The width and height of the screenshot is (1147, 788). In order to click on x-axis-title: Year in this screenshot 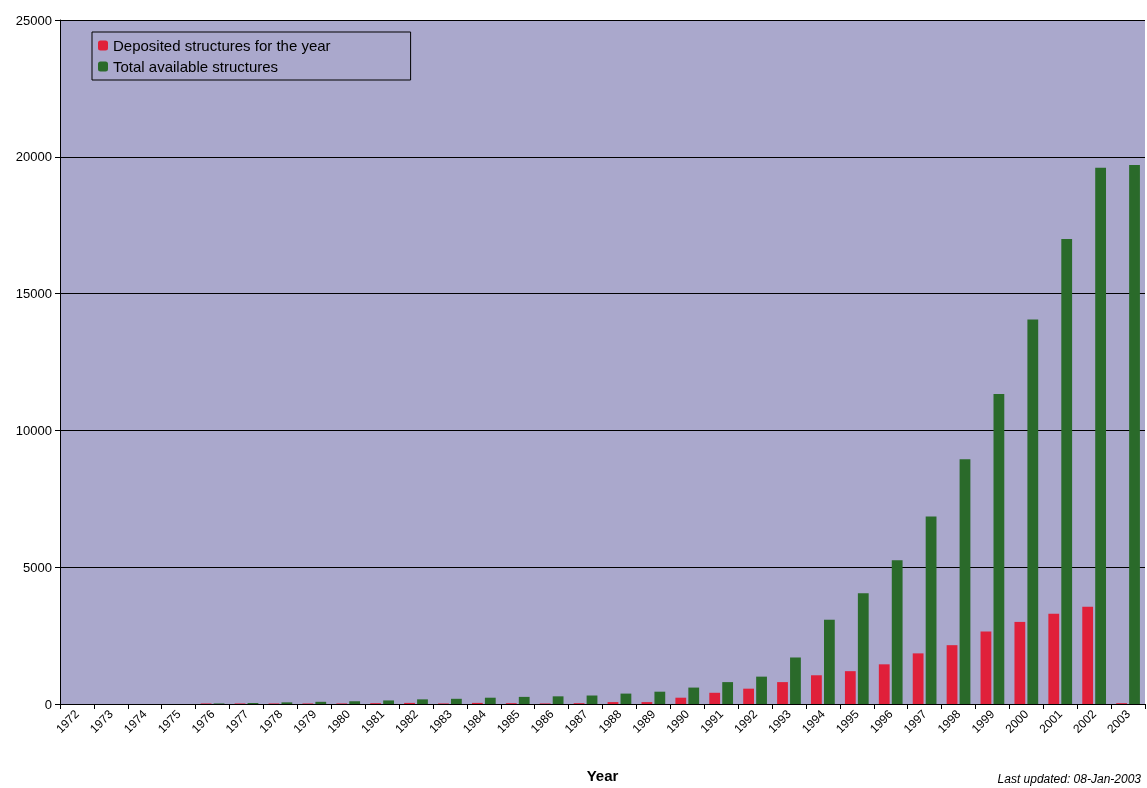, I will do `click(602, 775)`.